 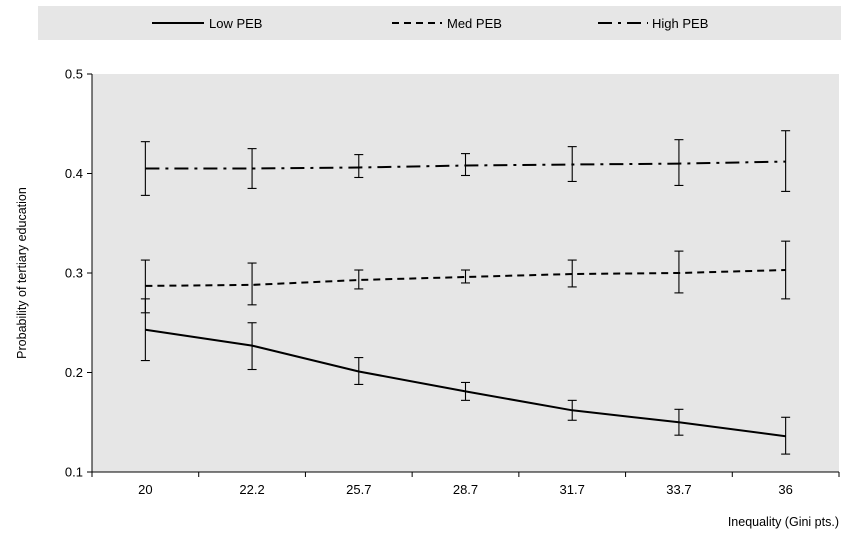 I want to click on series-high-peb, so click(x=465, y=163).